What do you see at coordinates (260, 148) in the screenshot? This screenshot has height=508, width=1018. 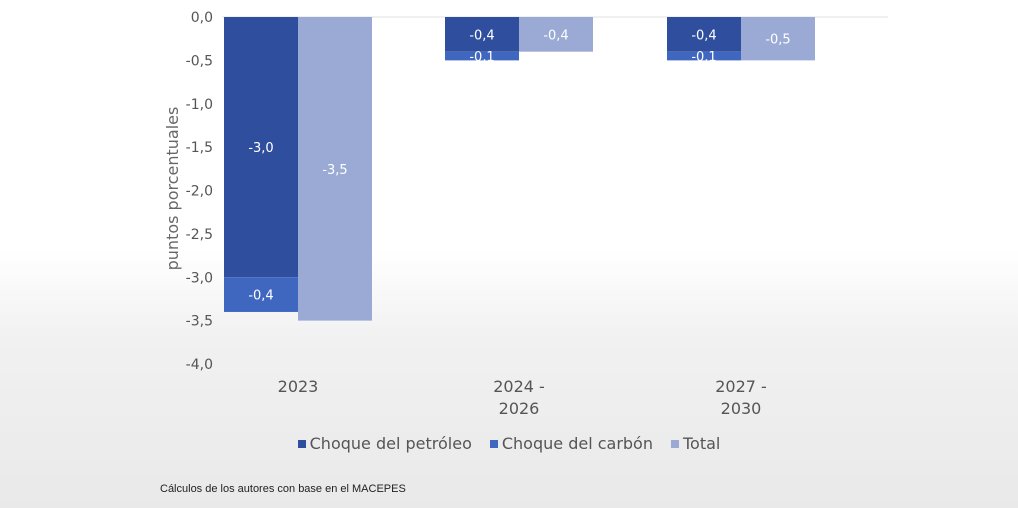 I see `data-label: -3,0` at bounding box center [260, 148].